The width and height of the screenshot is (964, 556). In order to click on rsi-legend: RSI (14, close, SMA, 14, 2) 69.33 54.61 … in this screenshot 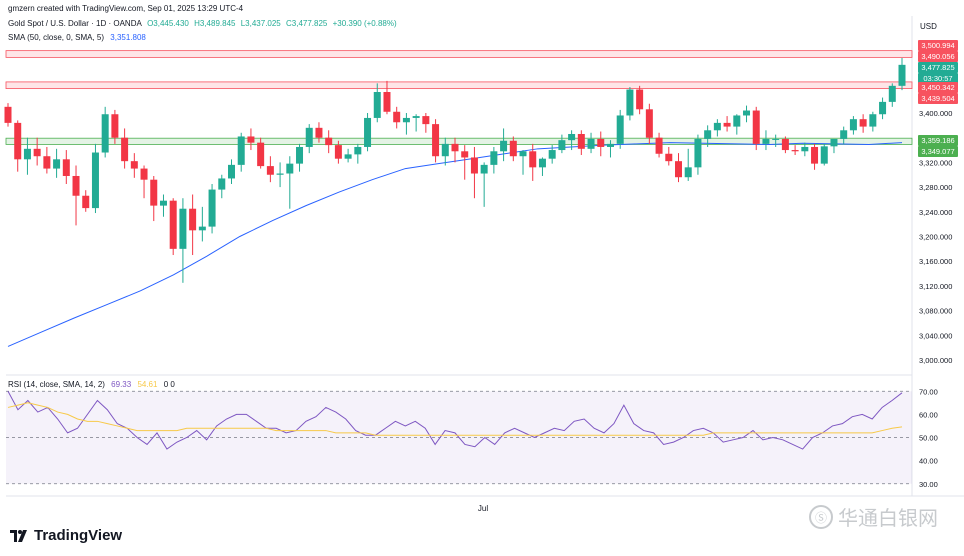, I will do `click(91, 384)`.